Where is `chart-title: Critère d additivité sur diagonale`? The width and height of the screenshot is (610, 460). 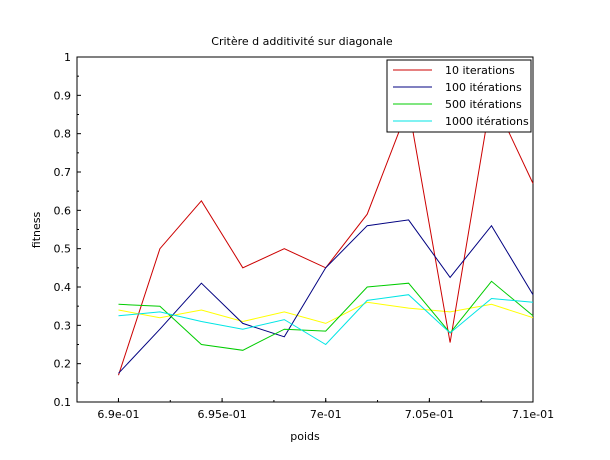 chart-title: Critère d additivité sur diagonale is located at coordinates (302, 41).